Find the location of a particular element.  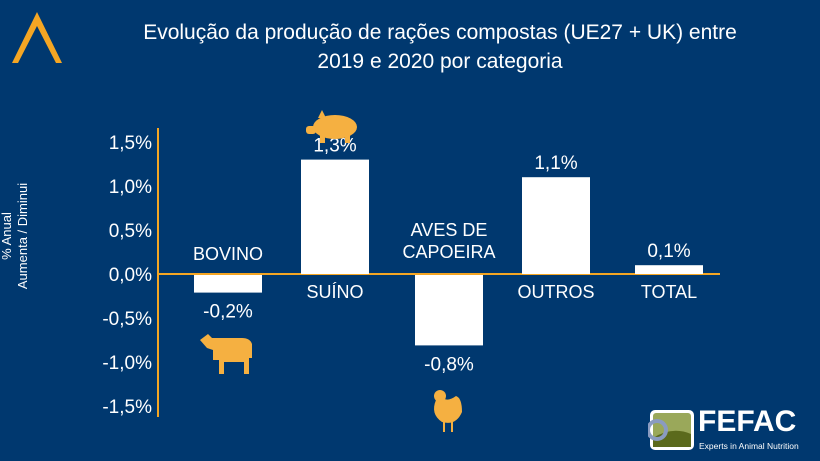

category-label: SUÍNO is located at coordinates (334, 292).